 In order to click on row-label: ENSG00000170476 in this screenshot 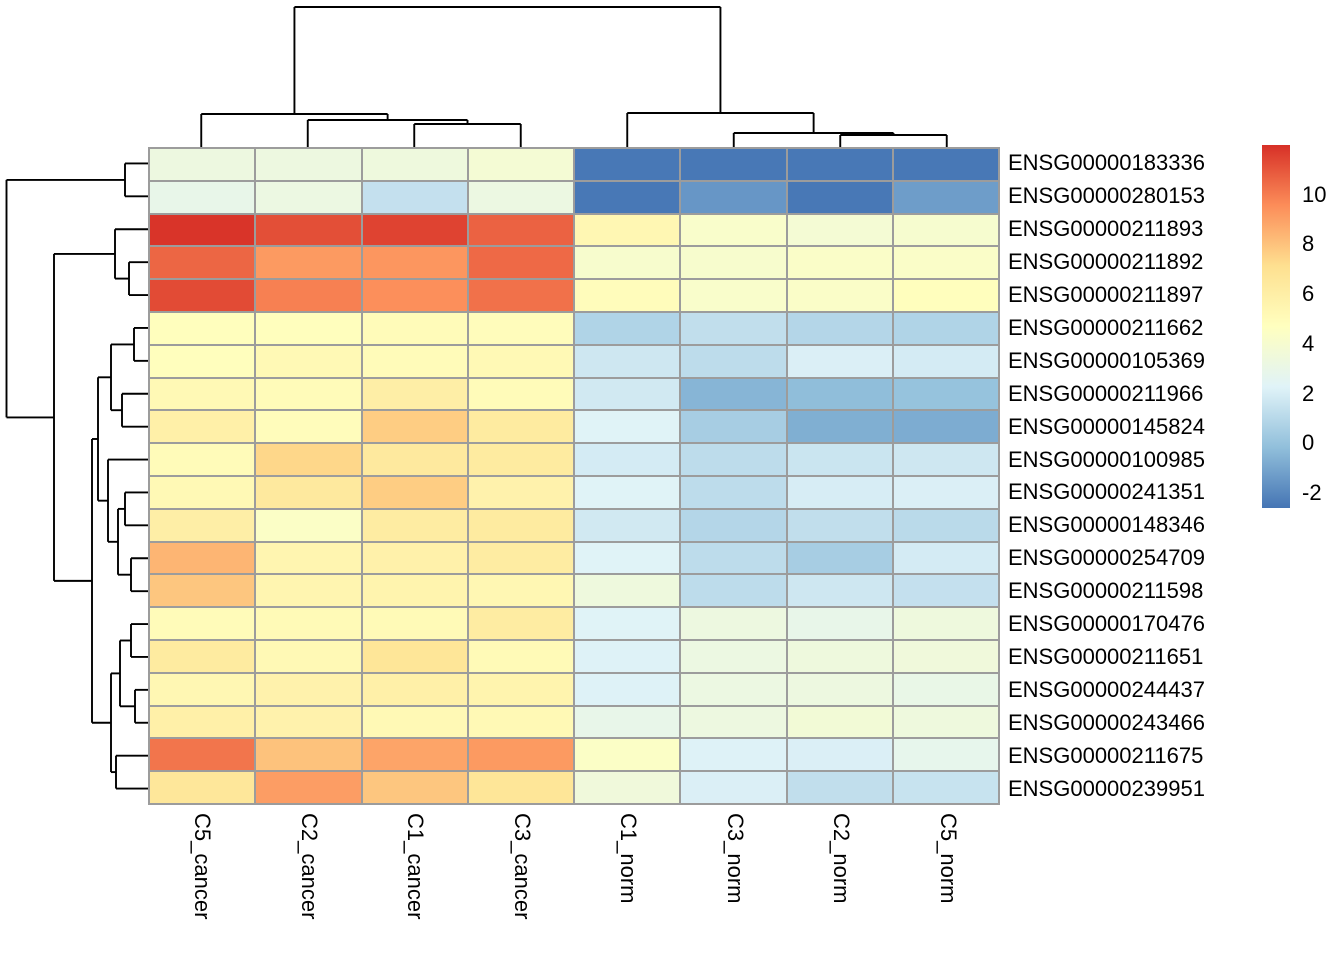, I will do `click(1106, 624)`.